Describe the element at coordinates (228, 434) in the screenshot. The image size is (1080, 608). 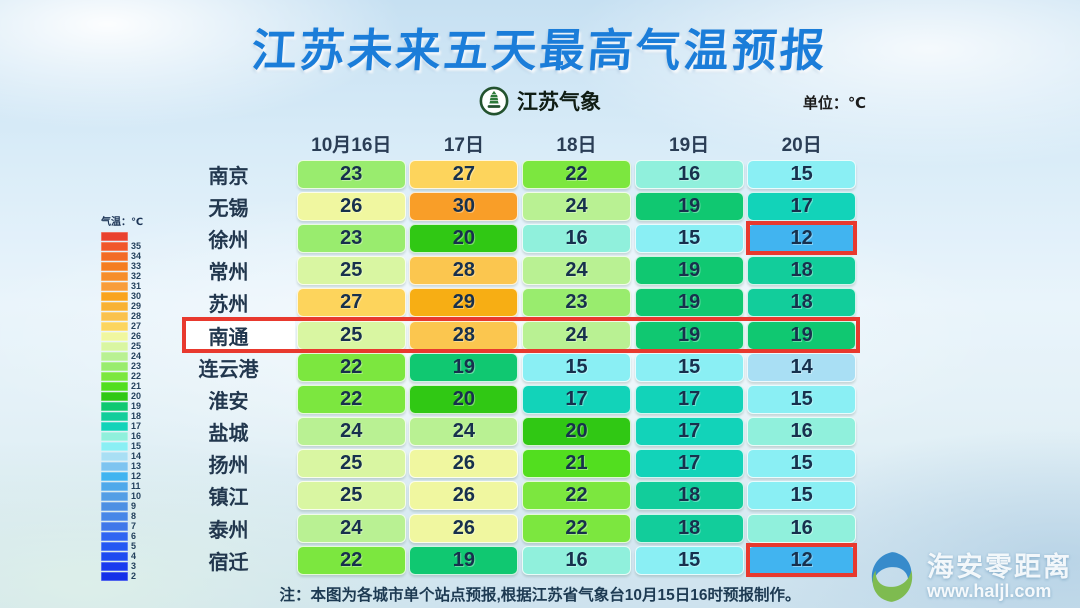
I see `city-label: 盐城` at that location.